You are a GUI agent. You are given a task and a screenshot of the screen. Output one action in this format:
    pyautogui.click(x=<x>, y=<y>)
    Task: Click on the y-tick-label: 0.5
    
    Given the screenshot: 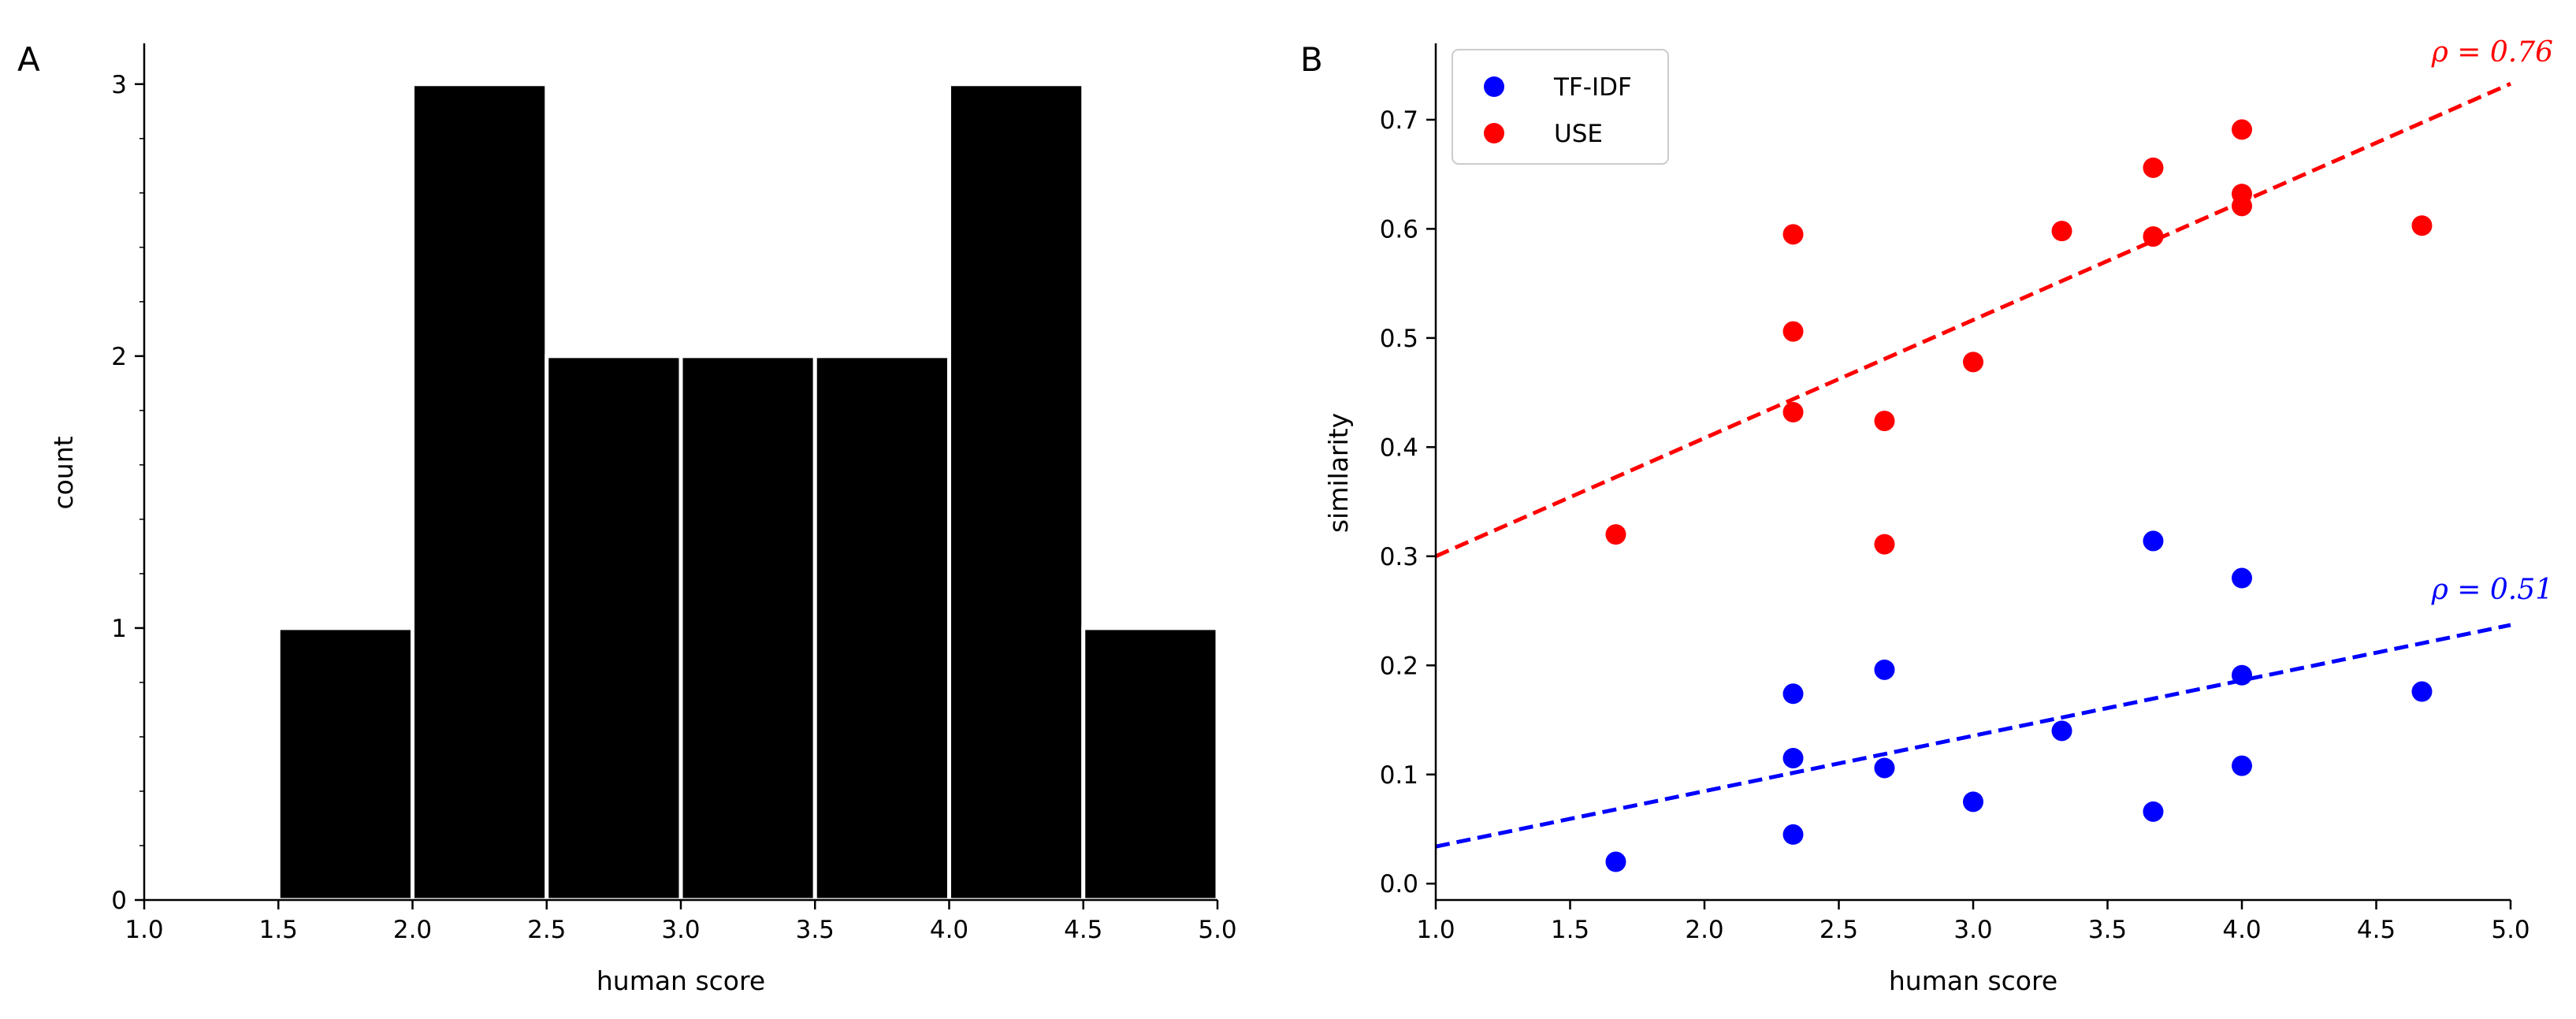 What is the action you would take?
    pyautogui.click(x=1399, y=339)
    